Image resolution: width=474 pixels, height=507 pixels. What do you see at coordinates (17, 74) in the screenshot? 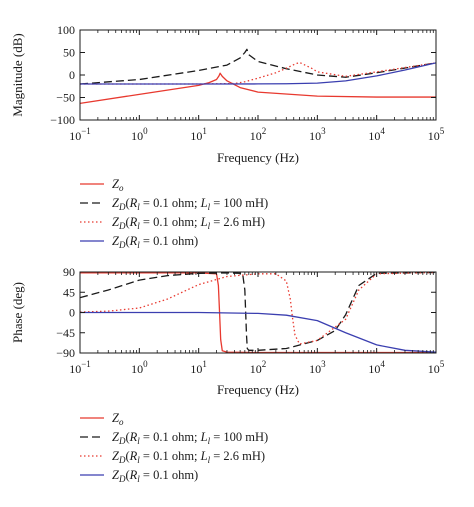
I see `y-axis-label: Magnitude (dB)` at bounding box center [17, 74].